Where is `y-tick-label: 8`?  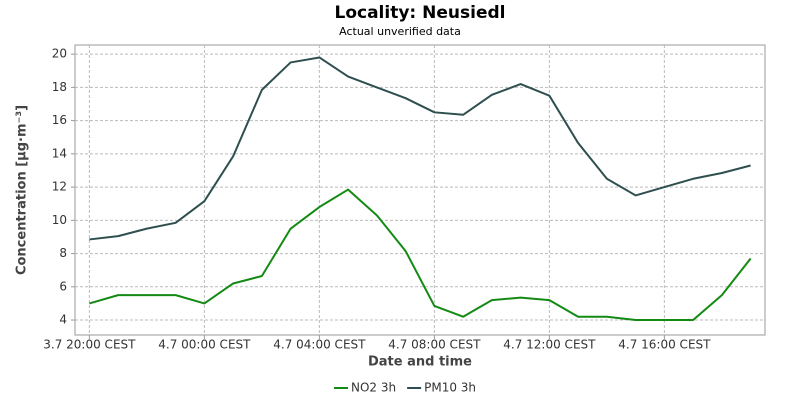 y-tick-label: 8 is located at coordinates (63, 253).